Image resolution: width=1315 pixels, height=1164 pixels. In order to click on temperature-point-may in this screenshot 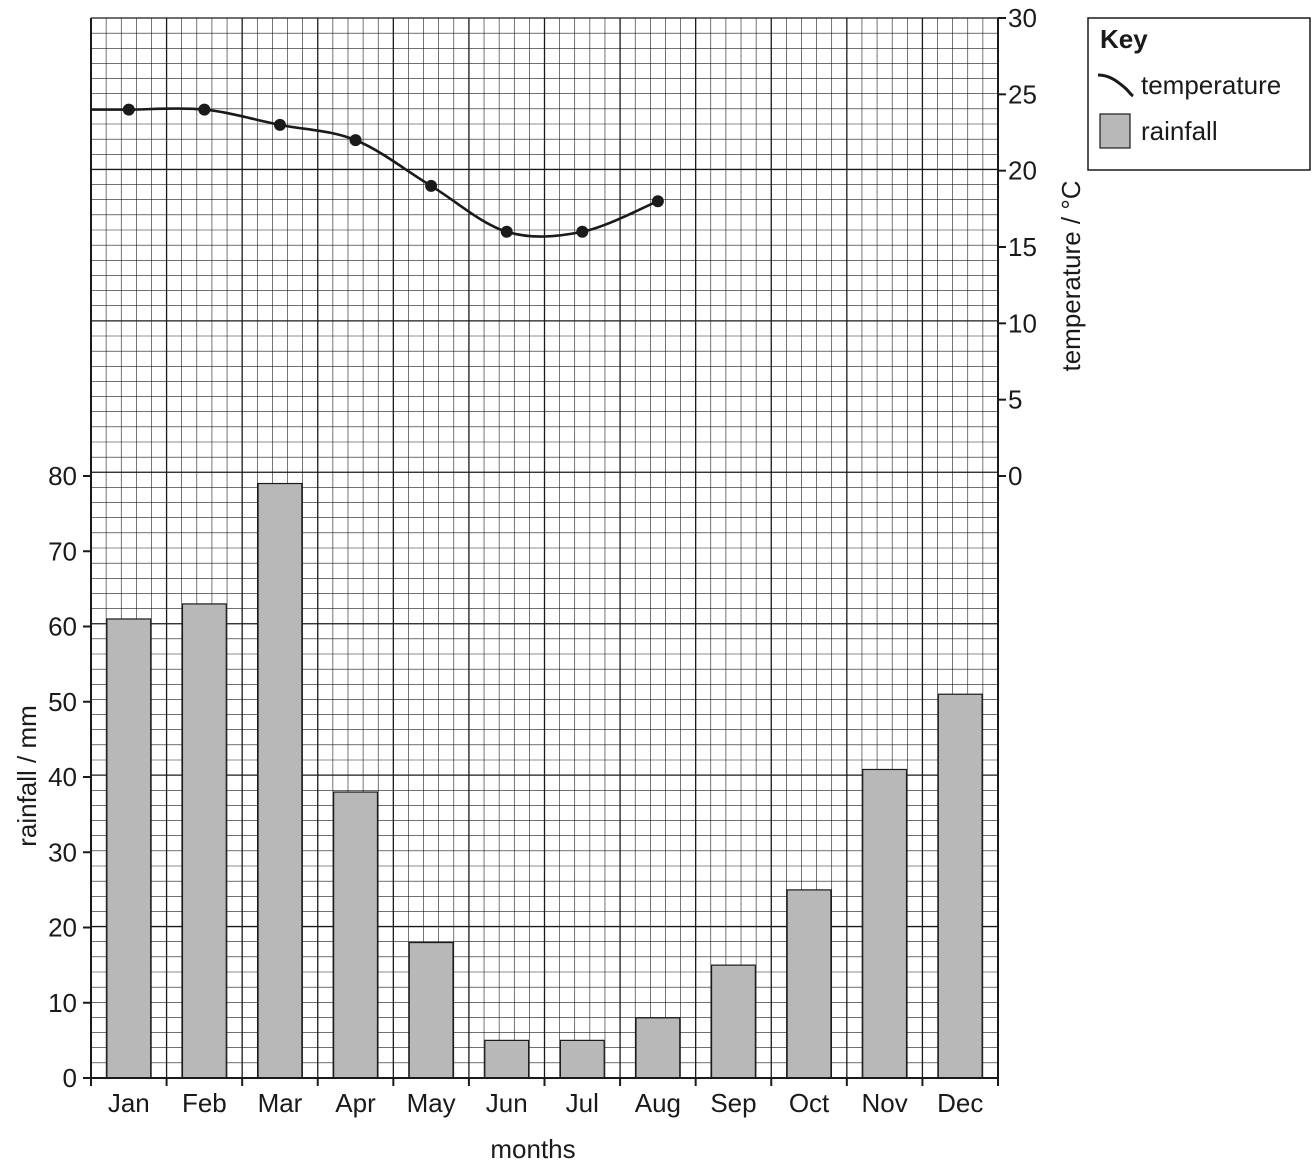, I will do `click(431, 185)`.